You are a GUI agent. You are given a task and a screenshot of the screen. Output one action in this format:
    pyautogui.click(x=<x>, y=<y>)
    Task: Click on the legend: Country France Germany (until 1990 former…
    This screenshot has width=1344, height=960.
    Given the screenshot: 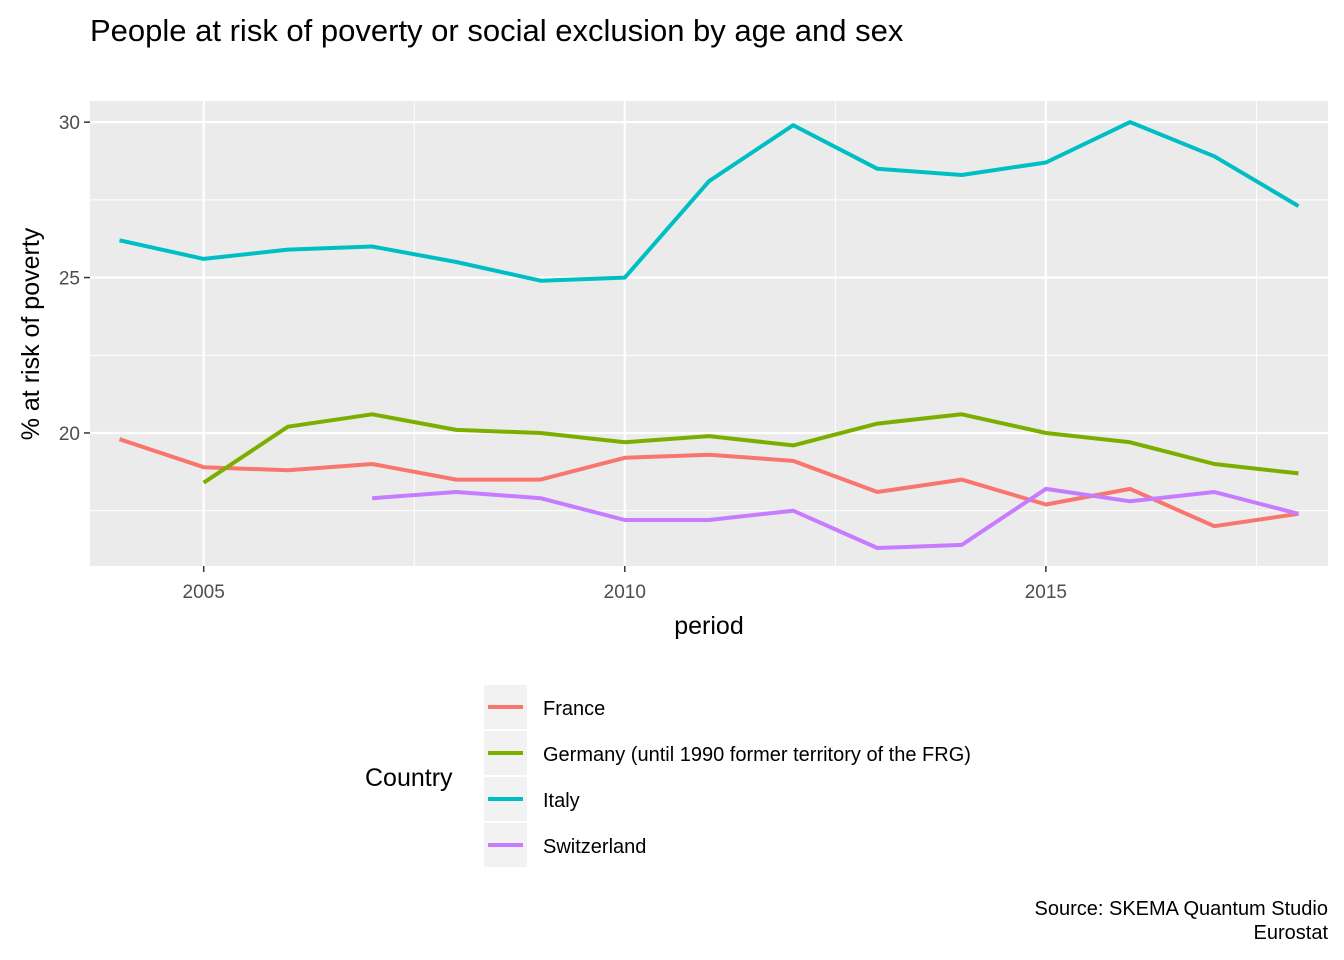 What is the action you would take?
    pyautogui.click(x=668, y=776)
    